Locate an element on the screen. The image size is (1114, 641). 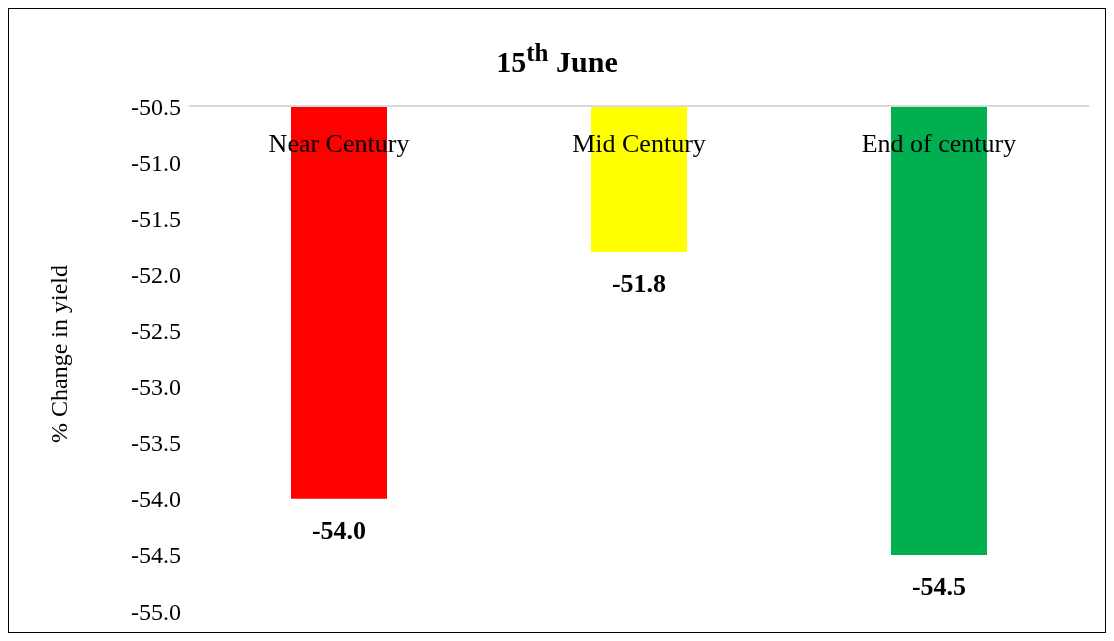
data-label: -54.5 is located at coordinates (939, 586).